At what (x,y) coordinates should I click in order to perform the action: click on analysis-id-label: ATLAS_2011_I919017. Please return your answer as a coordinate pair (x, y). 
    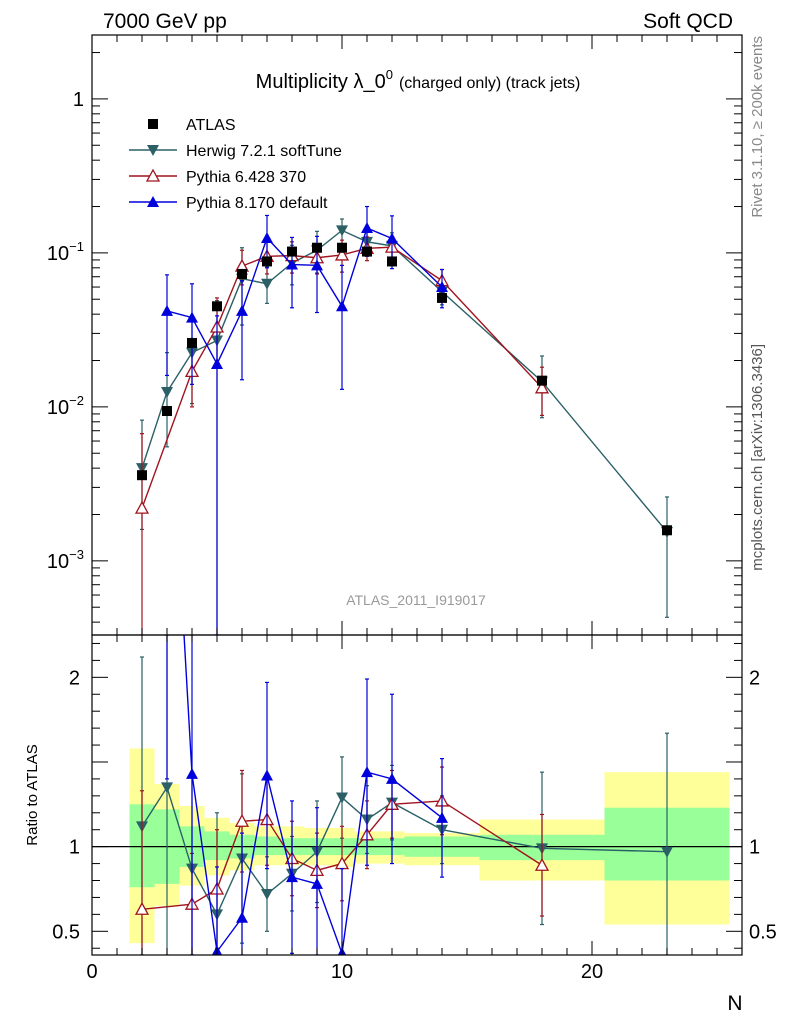
    Looking at the image, I should click on (416, 600).